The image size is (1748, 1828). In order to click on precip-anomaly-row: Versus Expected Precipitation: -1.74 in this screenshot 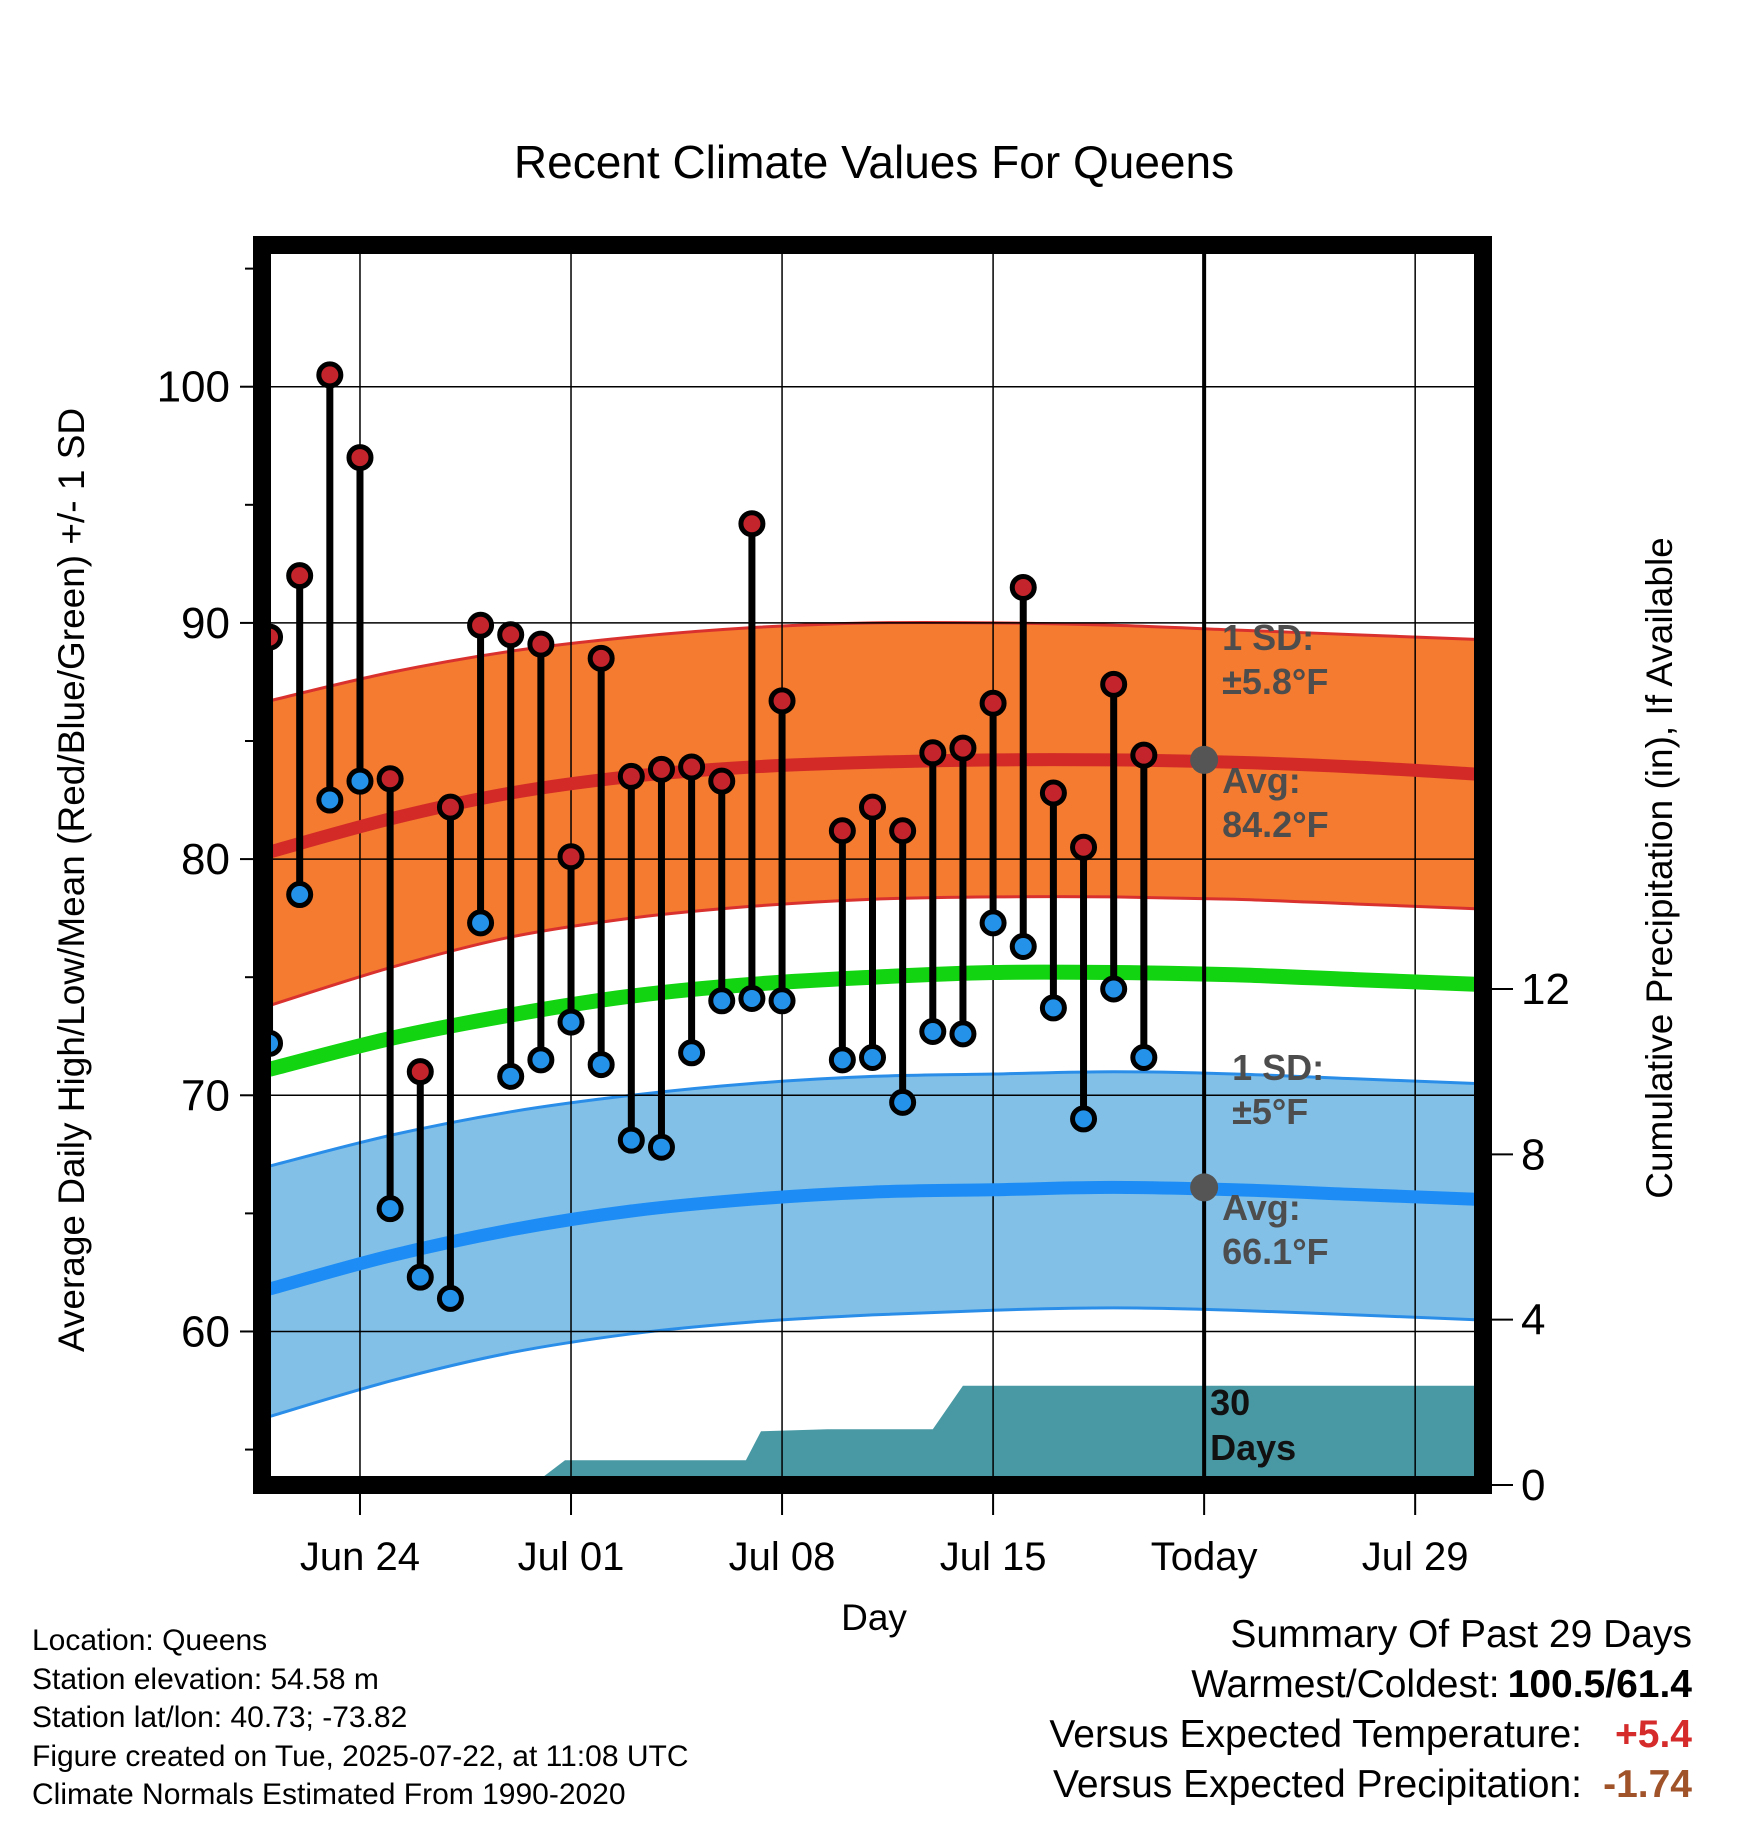, I will do `click(1370, 1785)`.